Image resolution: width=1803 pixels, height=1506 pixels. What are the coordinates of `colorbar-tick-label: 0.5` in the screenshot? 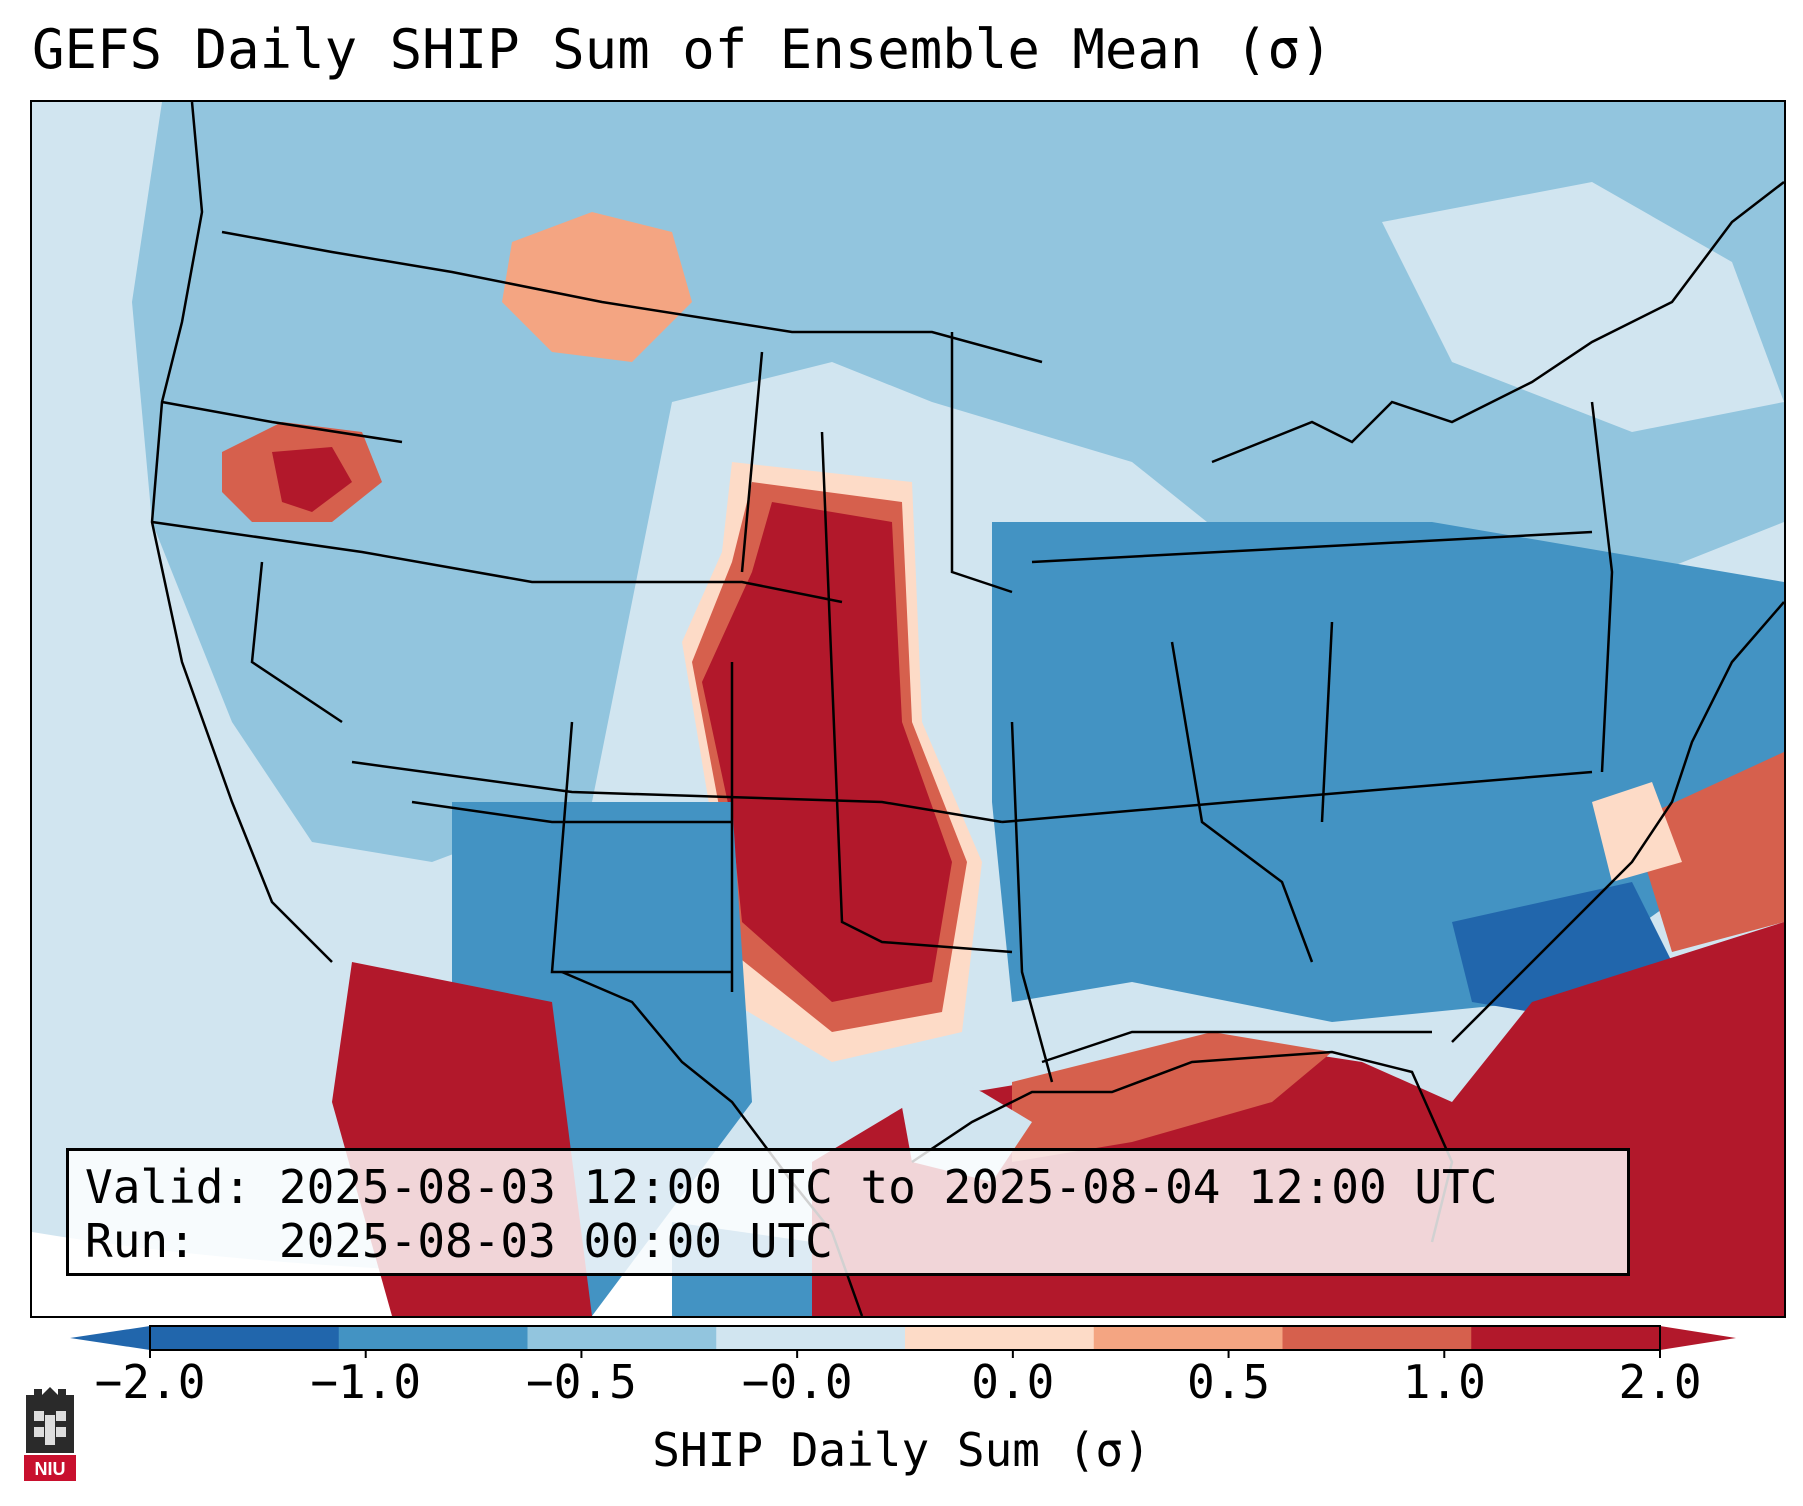 It's located at (1229, 1382).